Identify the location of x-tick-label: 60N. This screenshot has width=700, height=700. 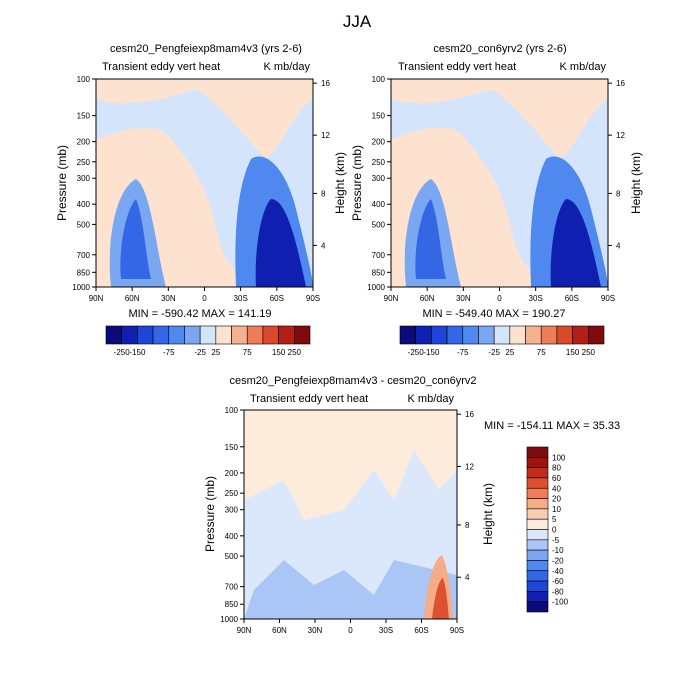
(132, 298).